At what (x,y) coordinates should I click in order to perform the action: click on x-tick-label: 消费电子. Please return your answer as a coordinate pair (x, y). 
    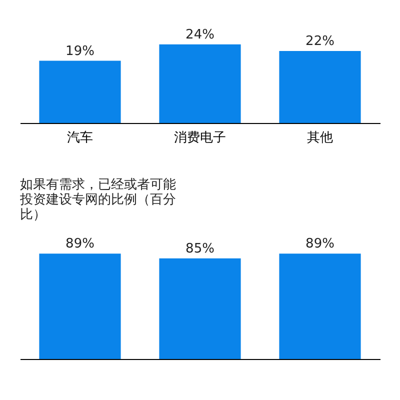
    Looking at the image, I should click on (200, 138).